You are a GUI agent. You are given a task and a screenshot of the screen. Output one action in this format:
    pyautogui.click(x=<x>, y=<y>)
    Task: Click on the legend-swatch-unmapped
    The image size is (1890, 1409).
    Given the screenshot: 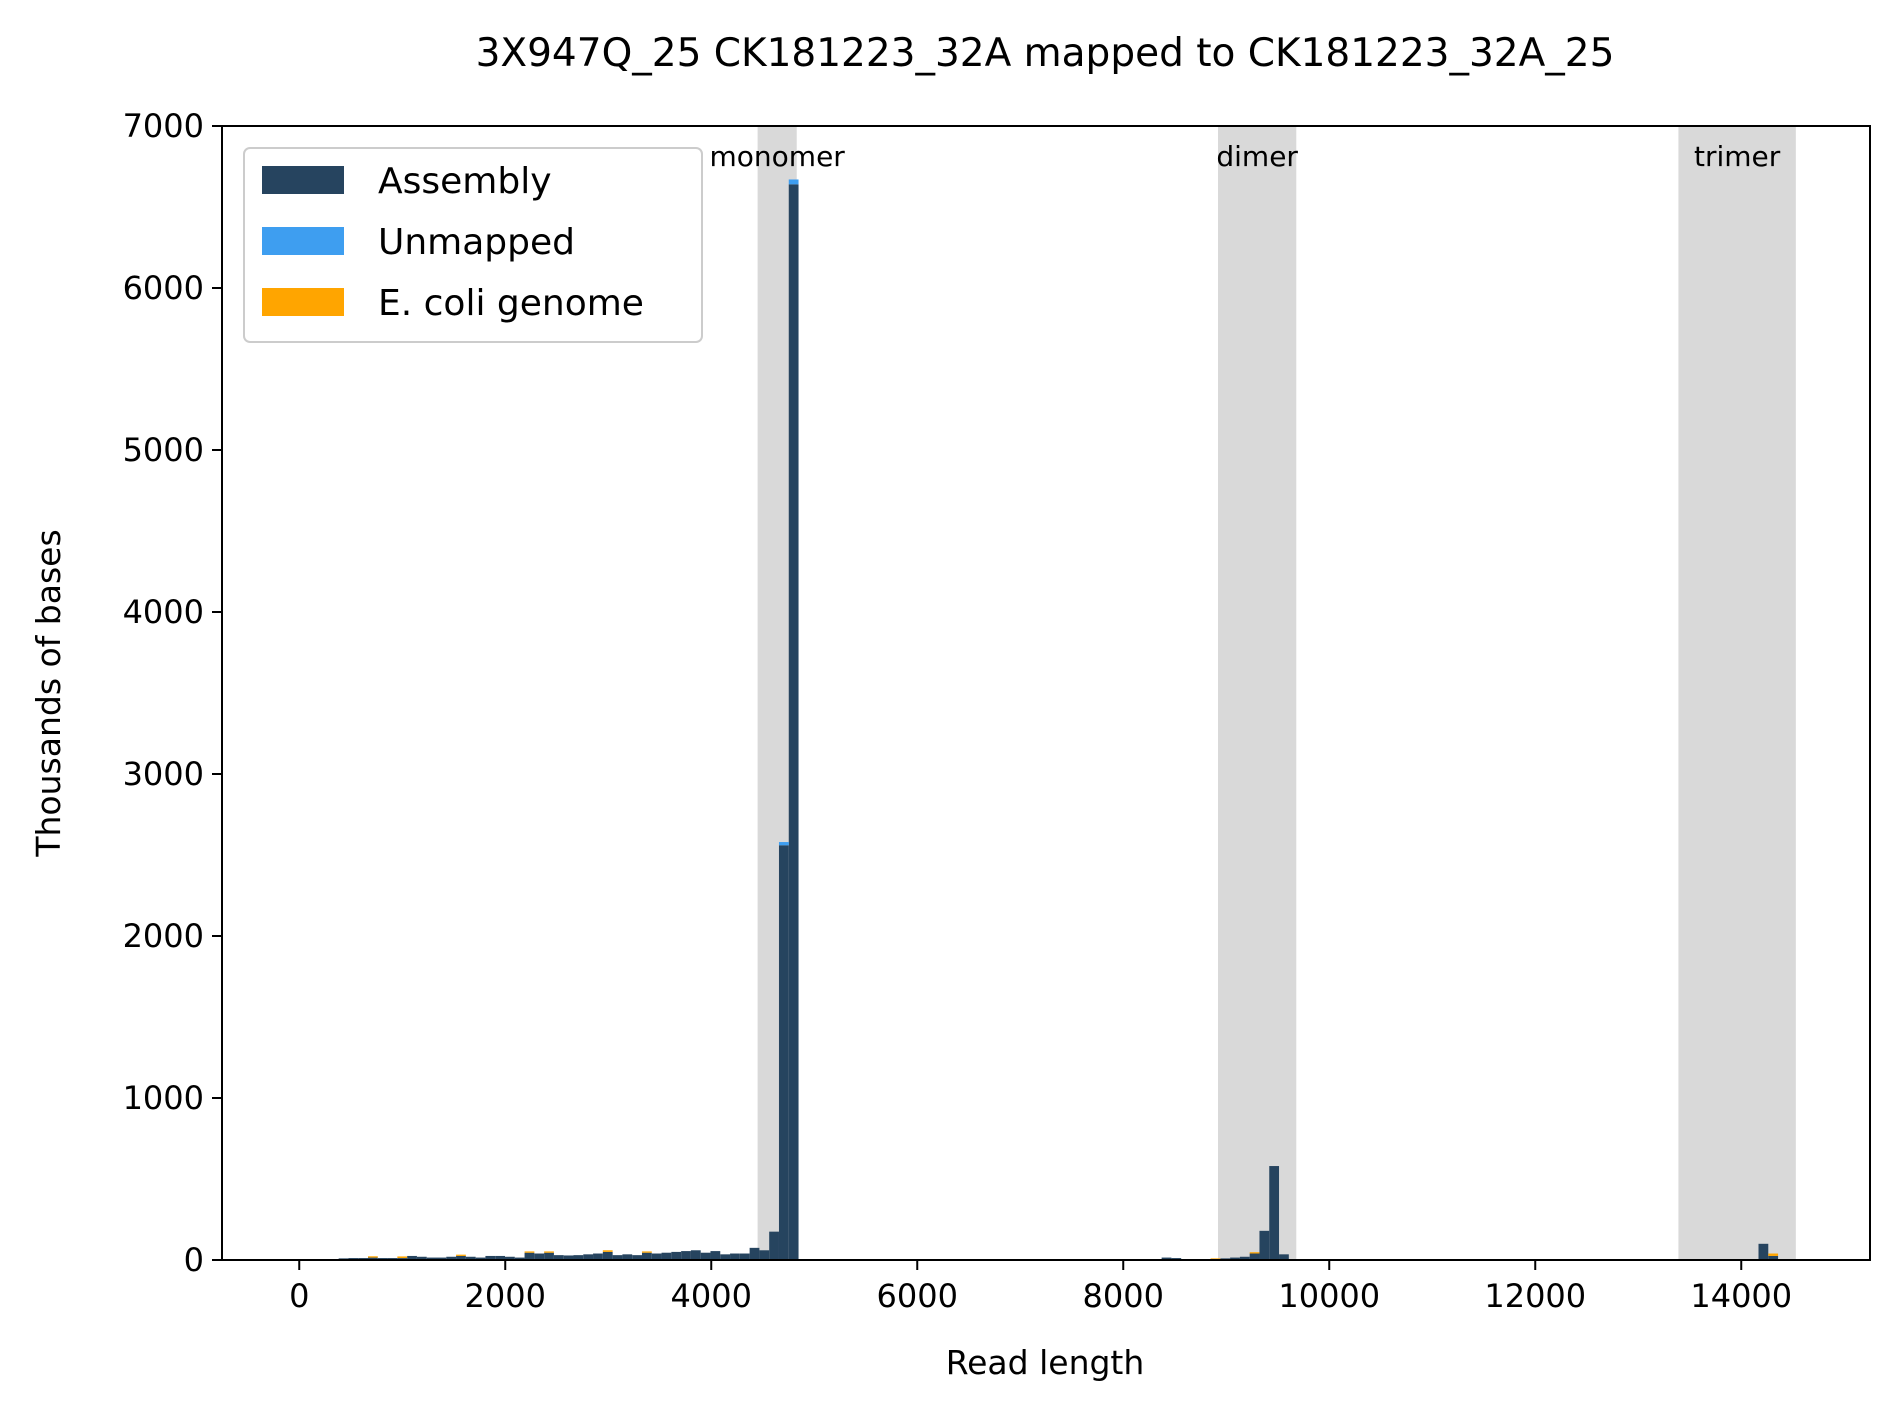 What is the action you would take?
    pyautogui.click(x=303, y=241)
    